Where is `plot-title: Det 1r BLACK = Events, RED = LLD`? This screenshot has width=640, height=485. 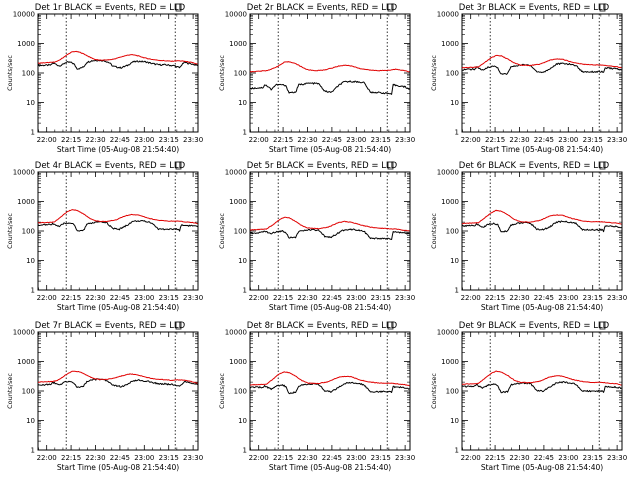
plot-title: Det 1r BLACK = Events, RED = LLD is located at coordinates (110, 8).